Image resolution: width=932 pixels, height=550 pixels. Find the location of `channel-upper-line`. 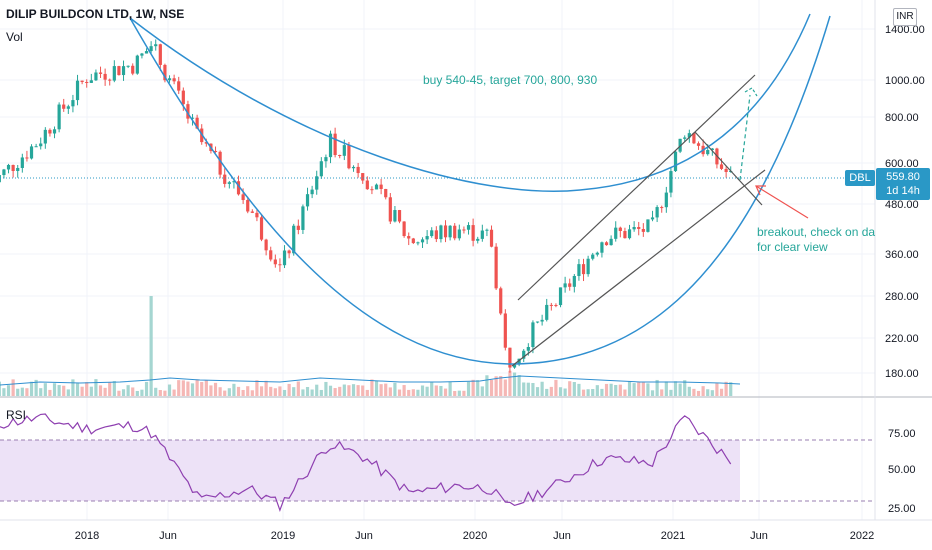

channel-upper-line is located at coordinates (636, 187).